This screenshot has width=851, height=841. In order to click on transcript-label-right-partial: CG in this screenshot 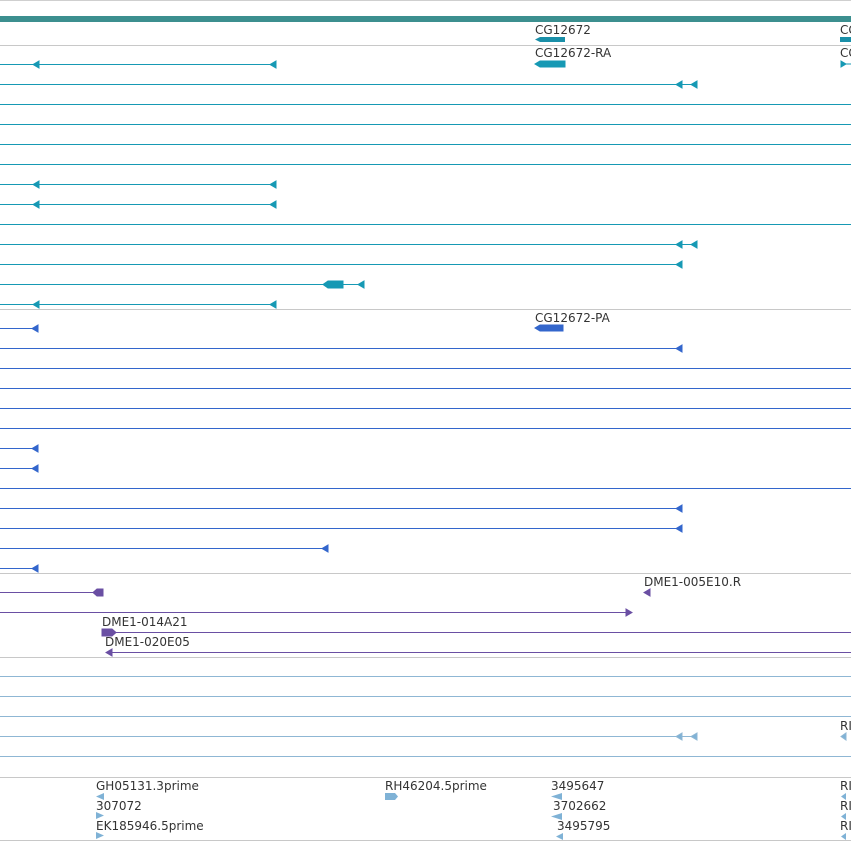, I will do `click(845, 53)`.